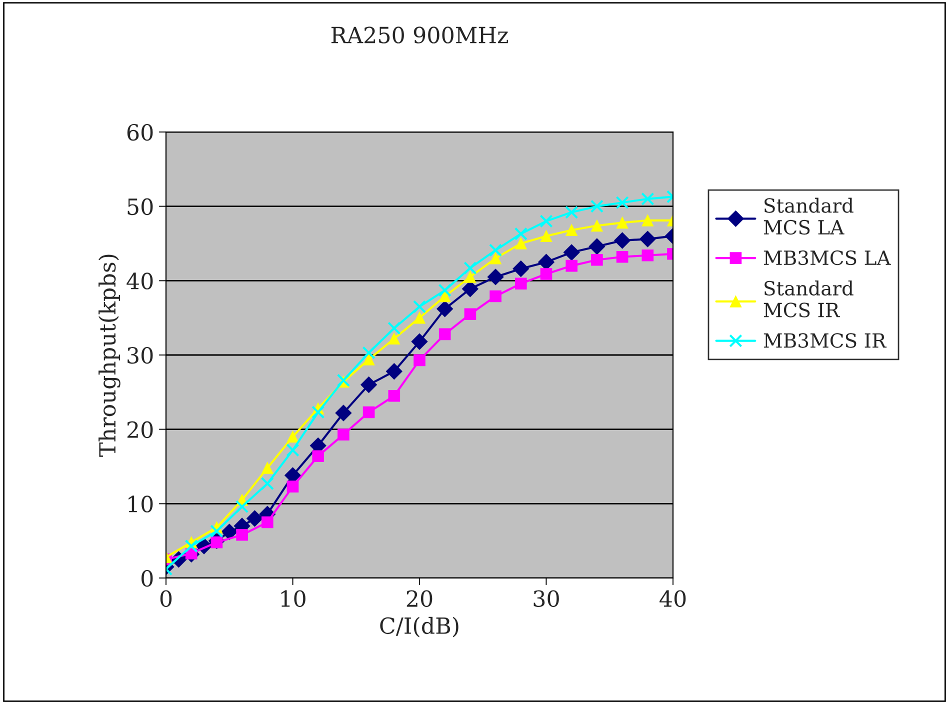 This screenshot has width=949, height=704. What do you see at coordinates (140, 132) in the screenshot?
I see `y-tick-label: 60` at bounding box center [140, 132].